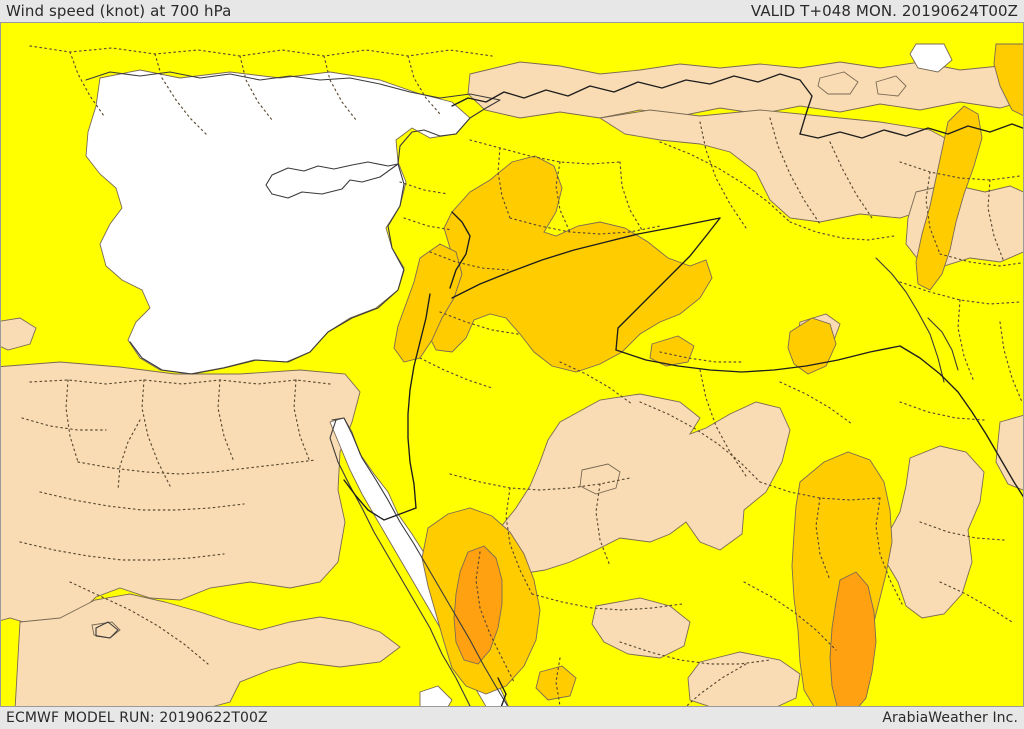 This screenshot has width=1024, height=729. What do you see at coordinates (950, 718) in the screenshot?
I see `brand-label: ArabiaWeather Inc.` at bounding box center [950, 718].